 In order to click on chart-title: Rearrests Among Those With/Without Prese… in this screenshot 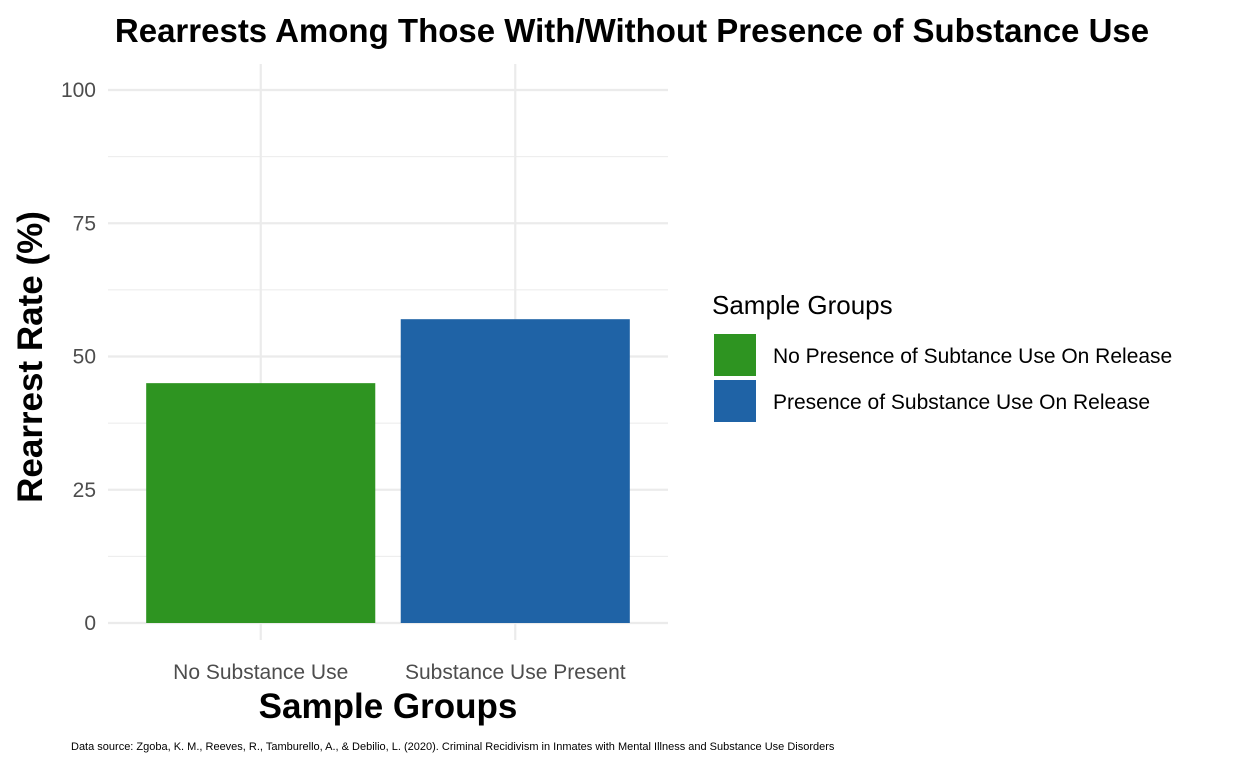, I will do `click(632, 30)`.